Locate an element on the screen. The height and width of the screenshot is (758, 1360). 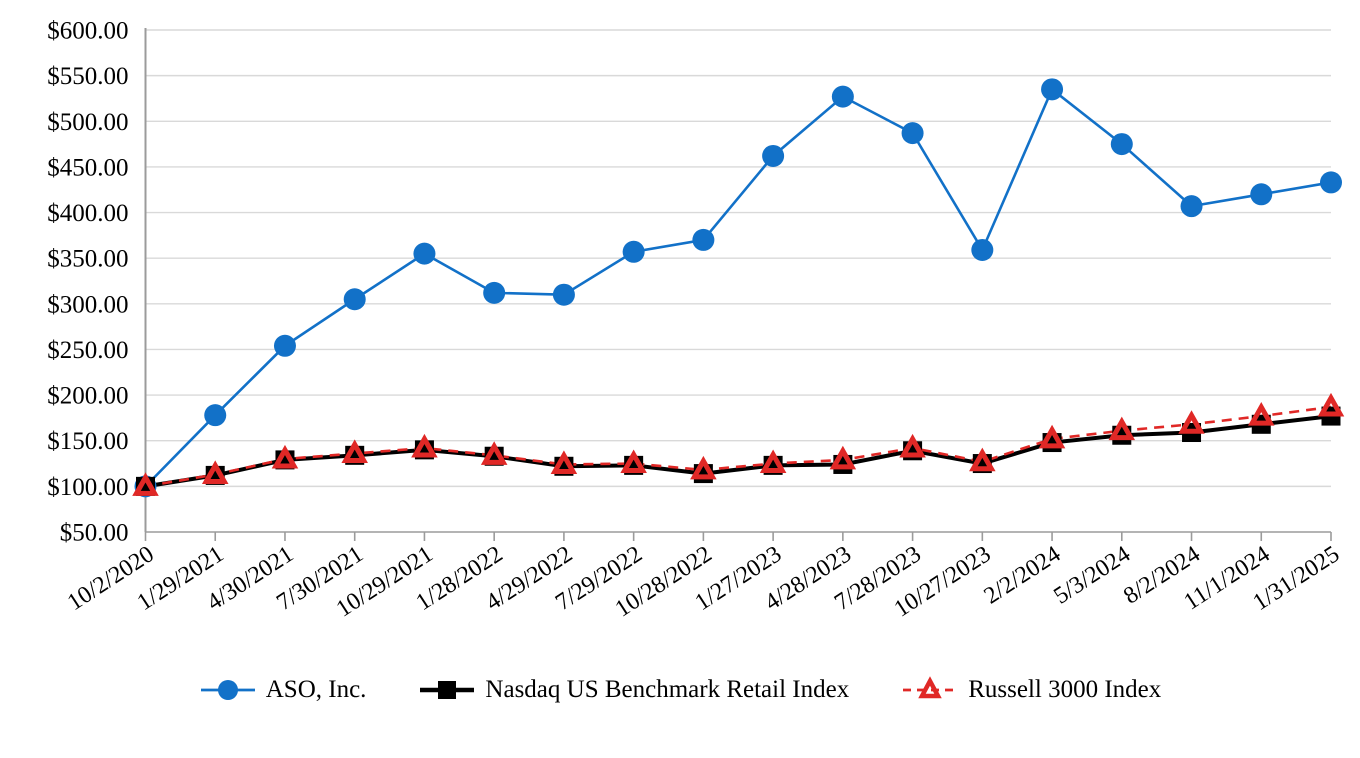
y-axis-tick-label: $100.00 is located at coordinates (87, 487).